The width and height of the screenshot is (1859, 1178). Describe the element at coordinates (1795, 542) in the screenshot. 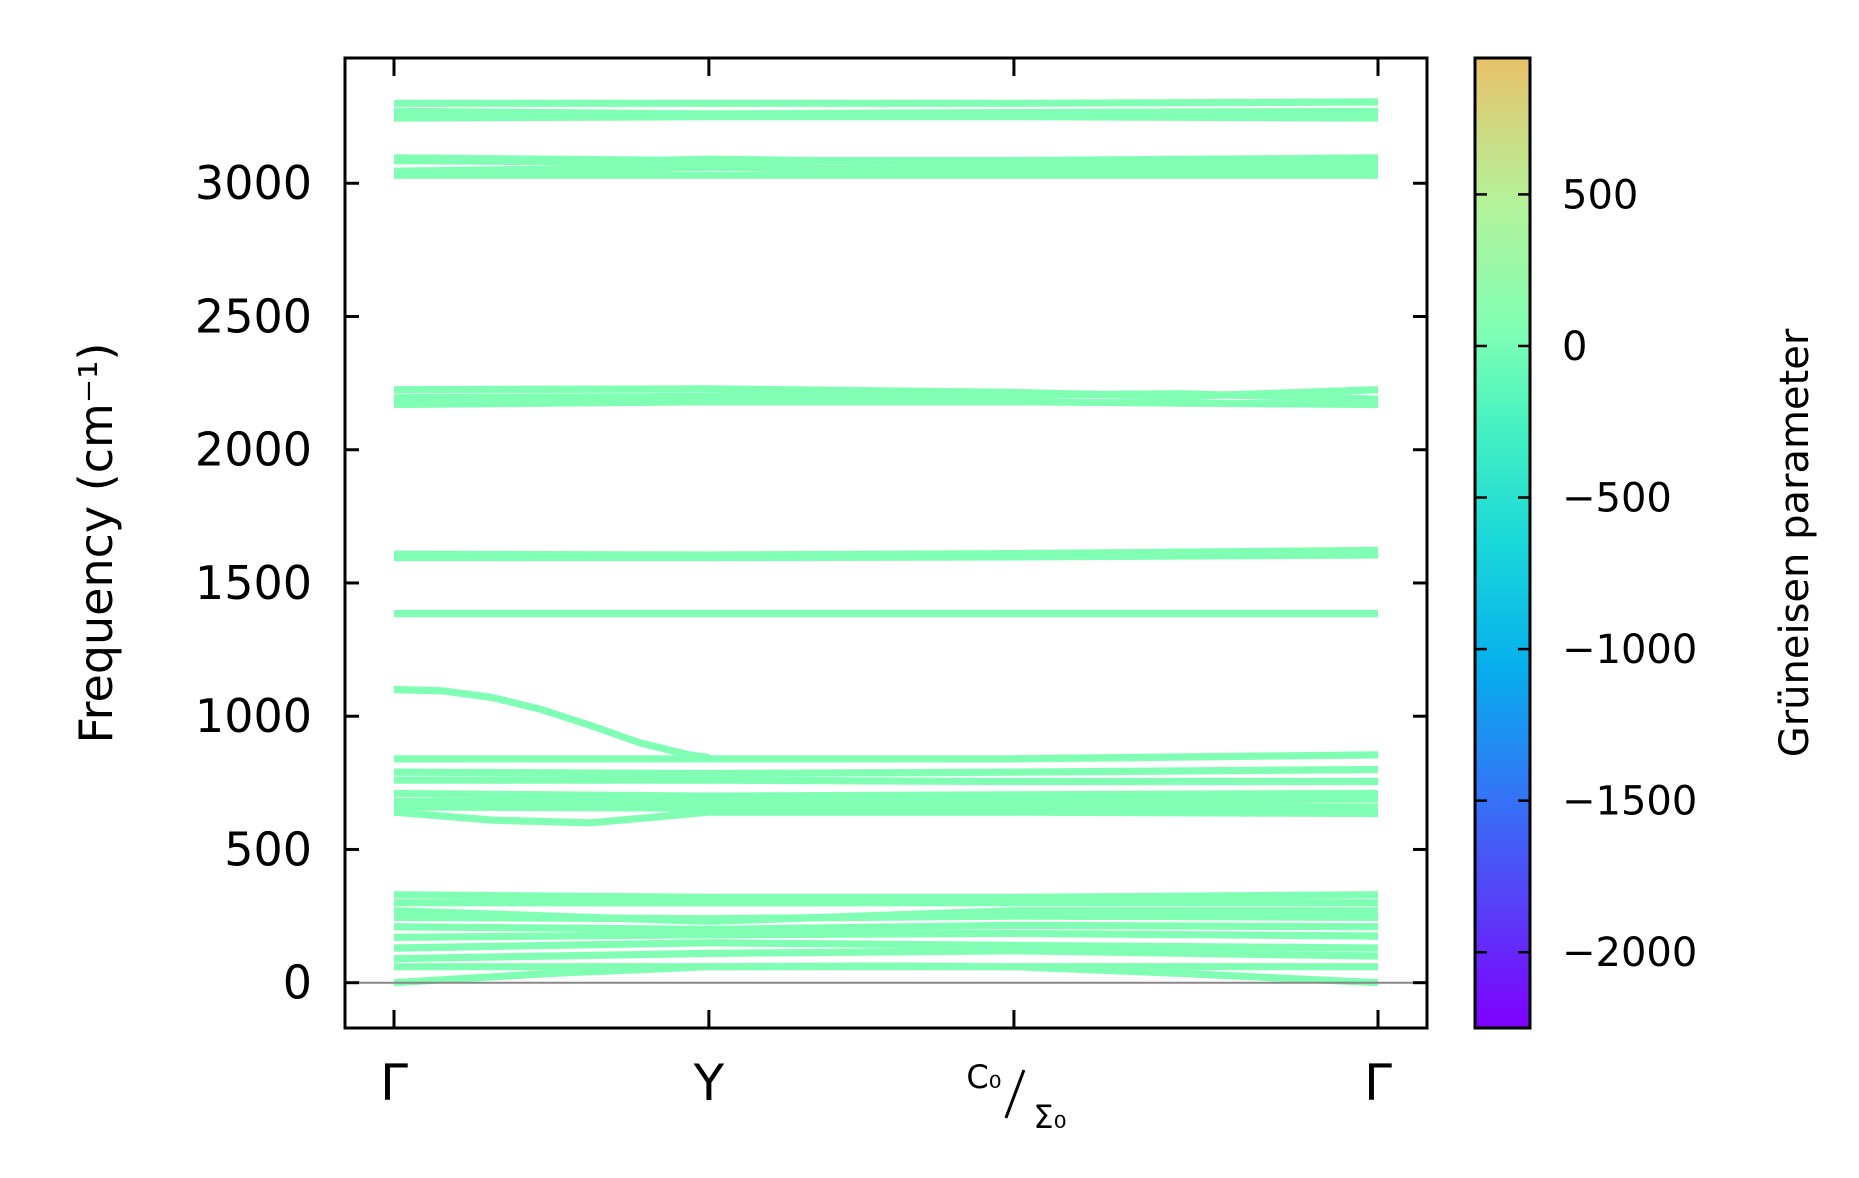

I see `colorbar-label: Grüneisen parameter` at that location.